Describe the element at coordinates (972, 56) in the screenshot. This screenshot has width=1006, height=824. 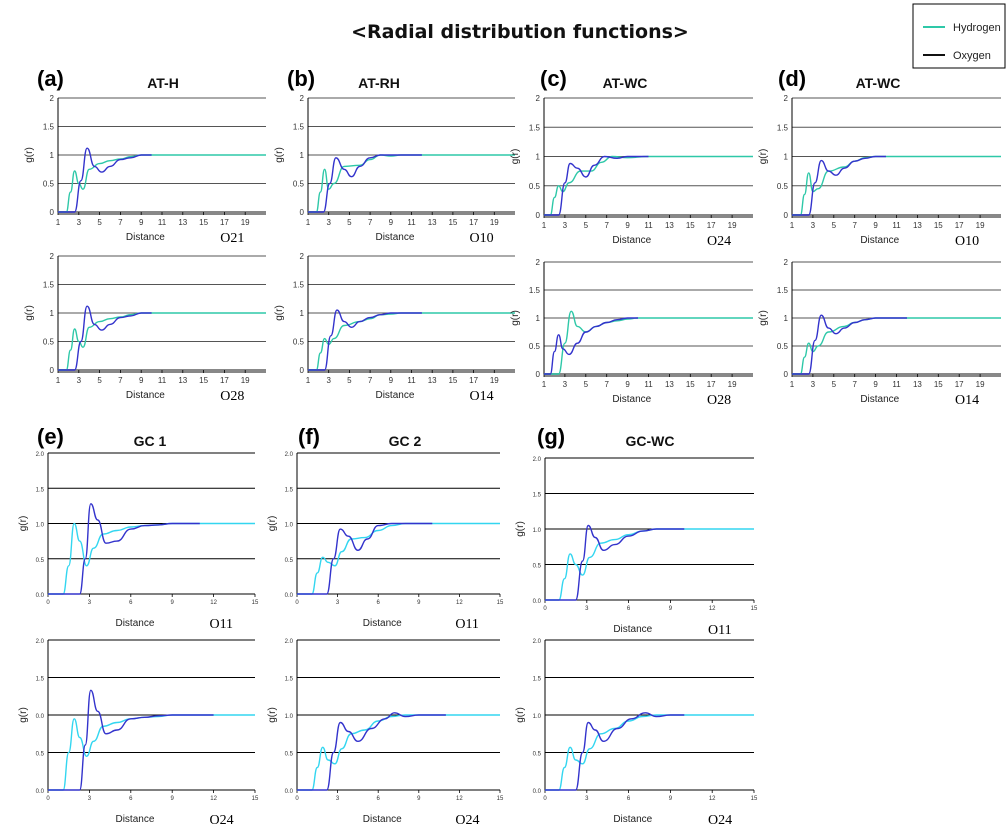
I see `legend-label-oxygen: Oxygen` at that location.